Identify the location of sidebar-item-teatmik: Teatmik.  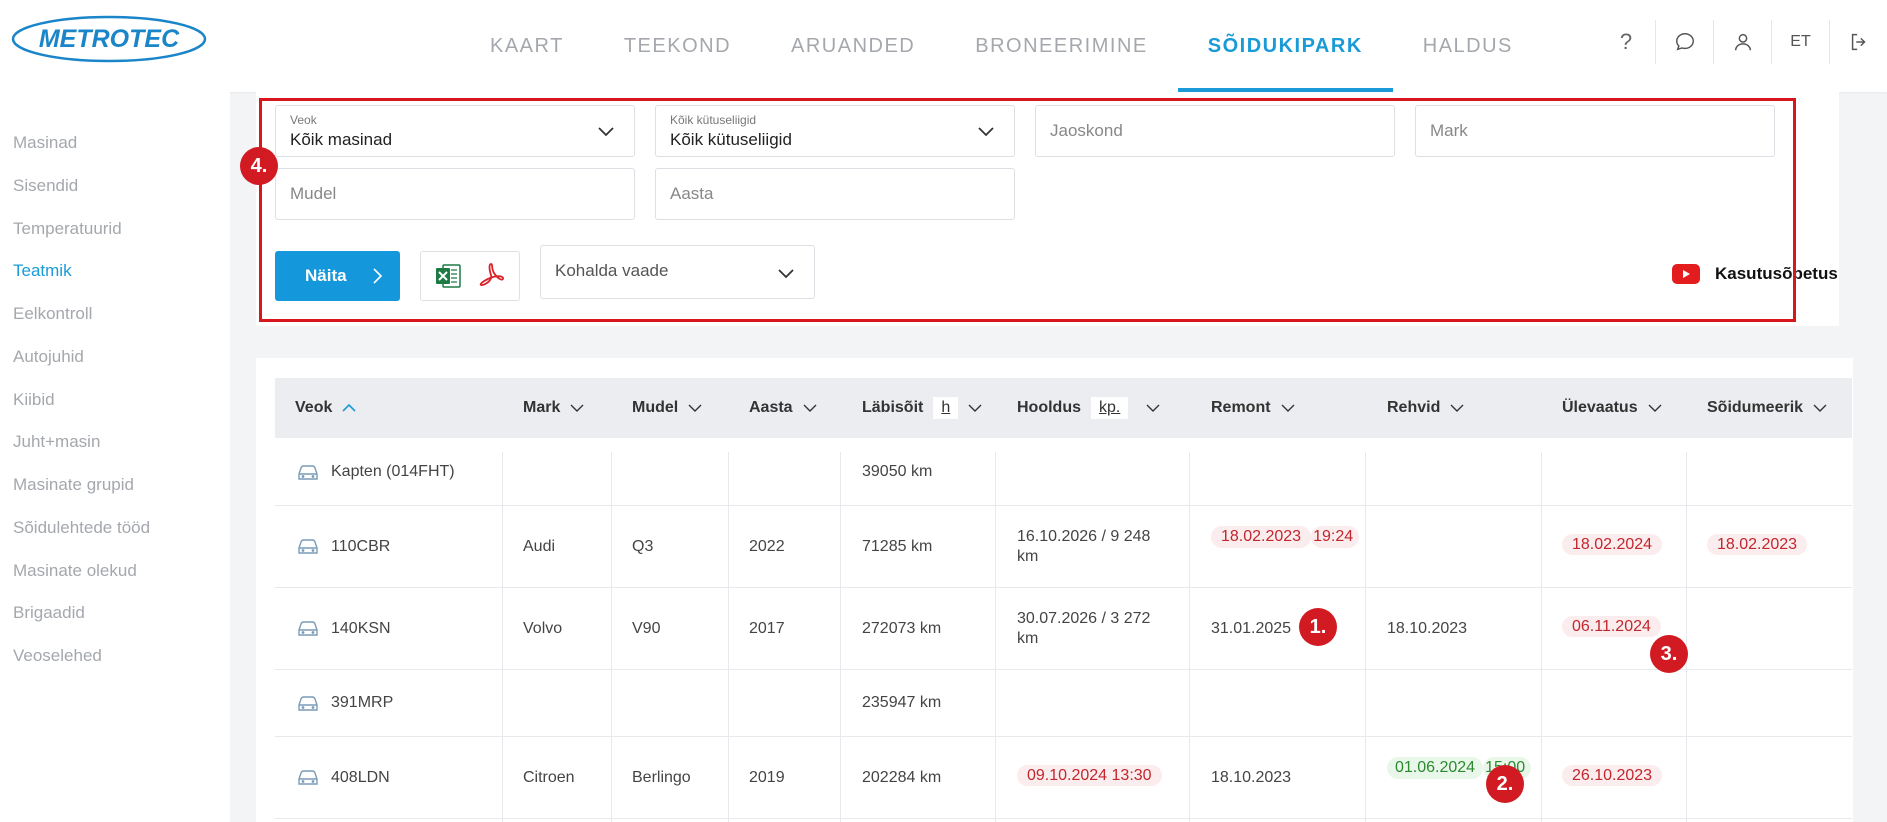
(42, 270).